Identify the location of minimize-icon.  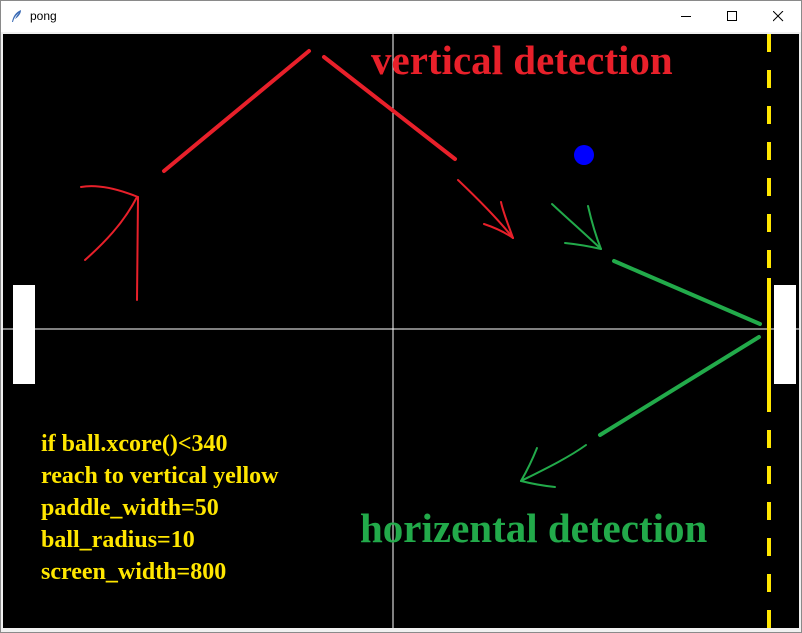
(686, 16).